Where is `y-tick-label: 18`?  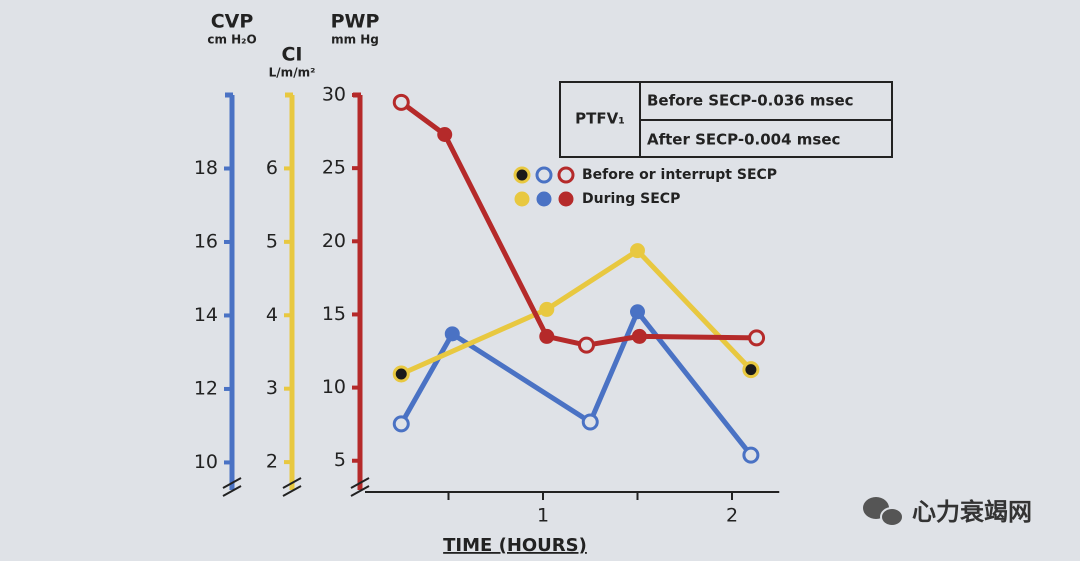
y-tick-label: 18 is located at coordinates (206, 168).